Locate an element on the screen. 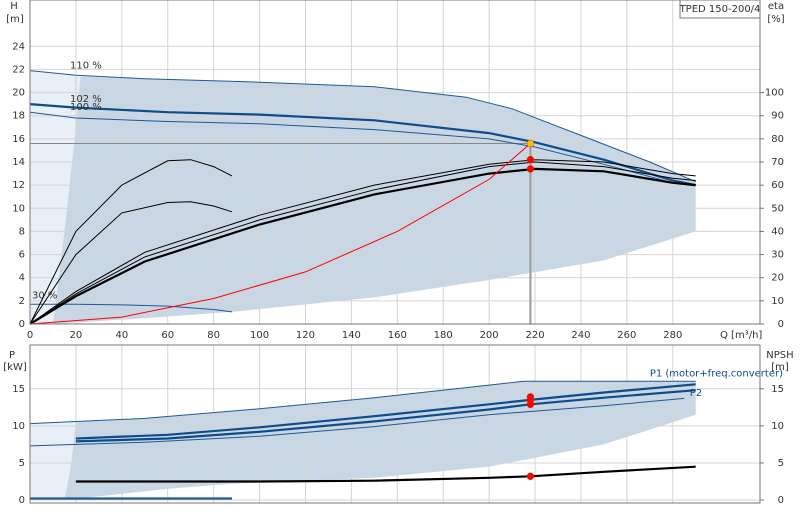 This screenshot has width=800, height=520. title-box is located at coordinates (720, 9).